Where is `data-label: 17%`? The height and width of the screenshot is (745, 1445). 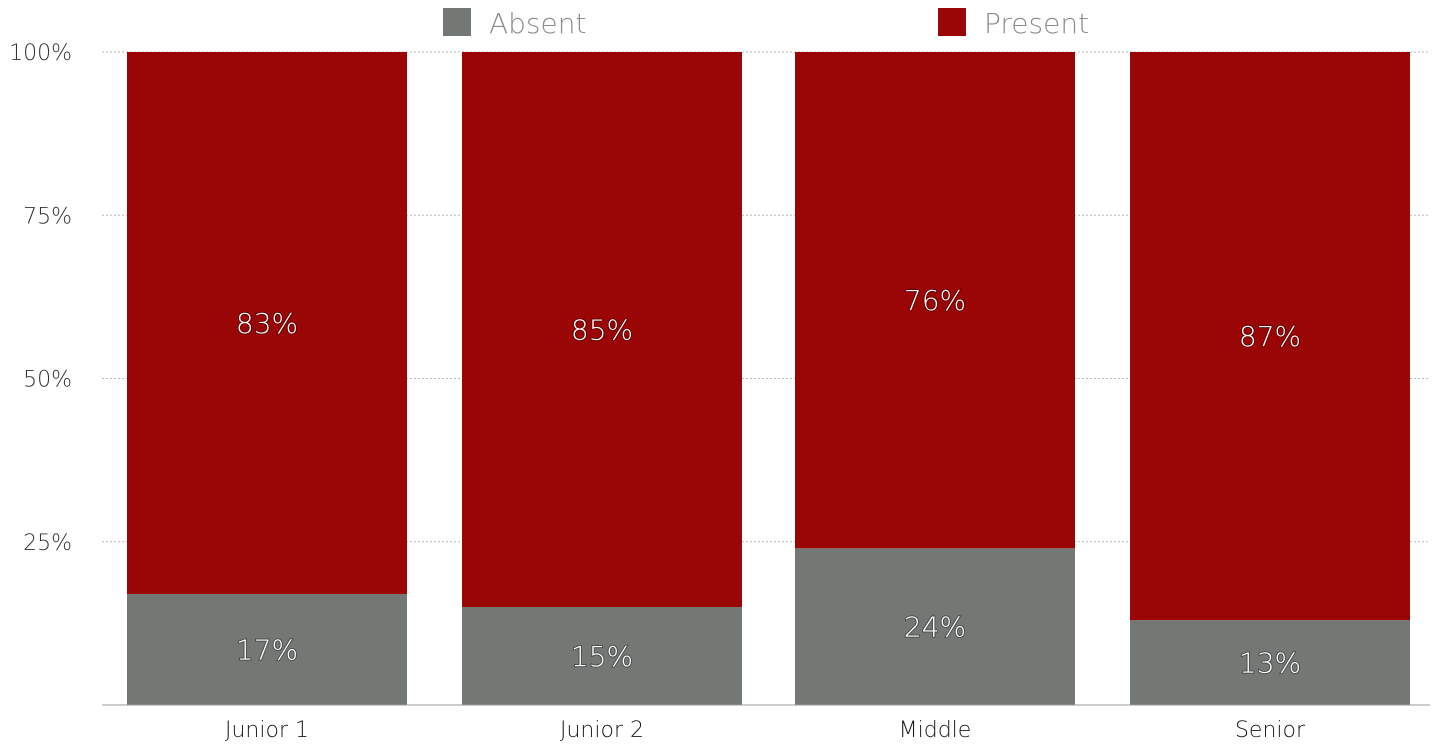
data-label: 17% is located at coordinates (267, 649).